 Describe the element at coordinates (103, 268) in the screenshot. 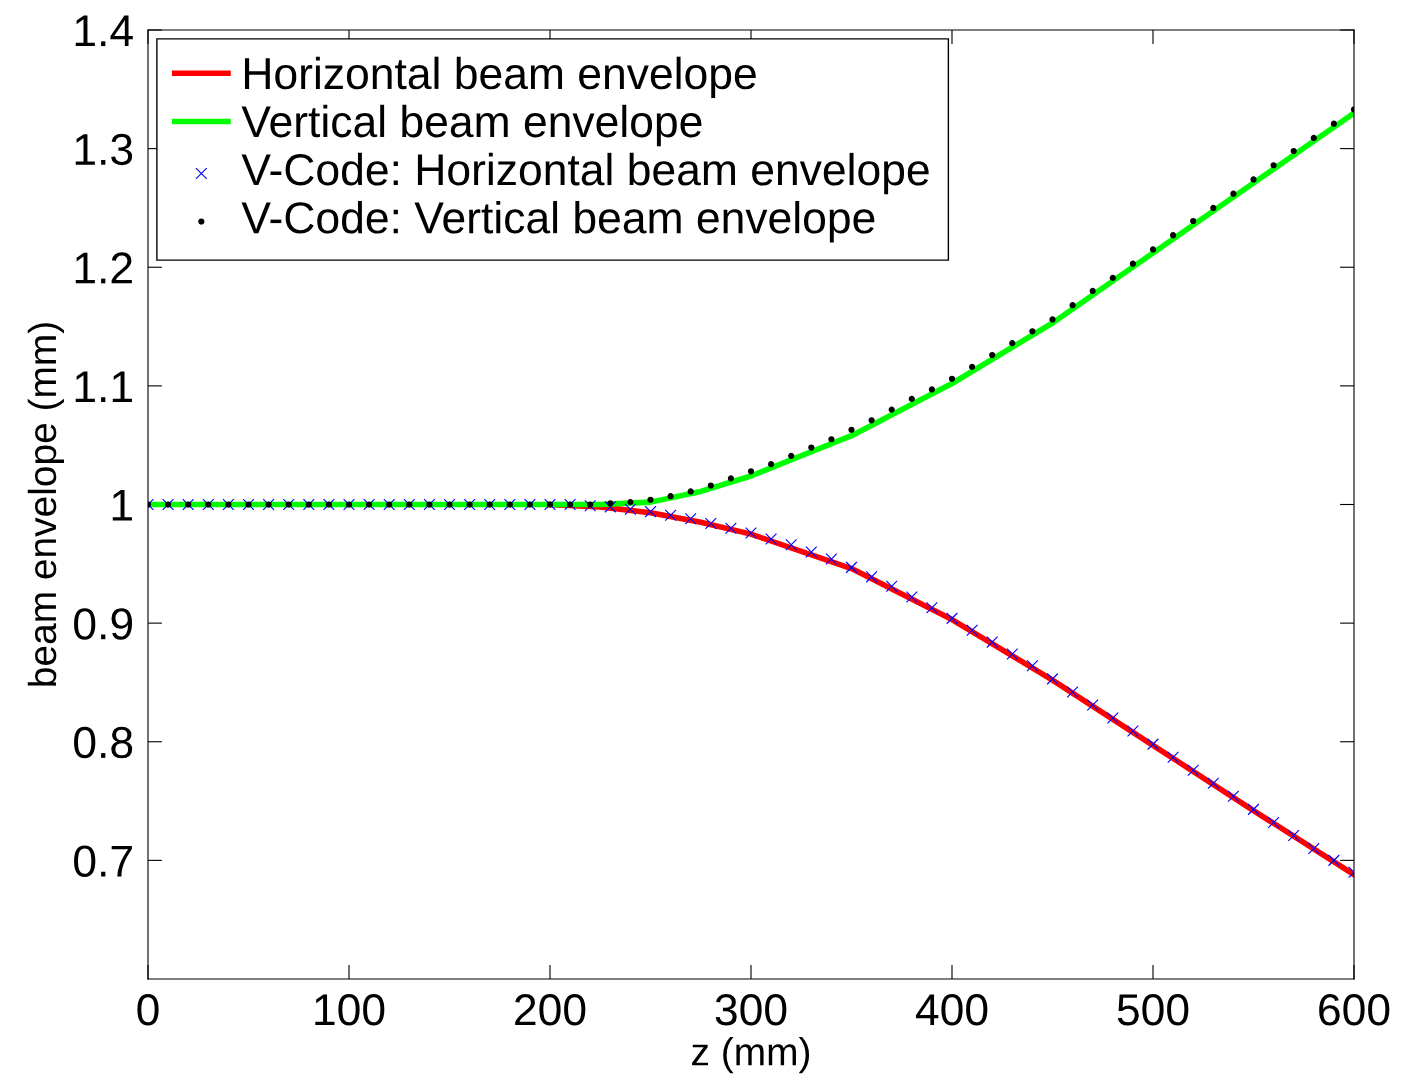

I see `y-tick-label: 1.2` at that location.